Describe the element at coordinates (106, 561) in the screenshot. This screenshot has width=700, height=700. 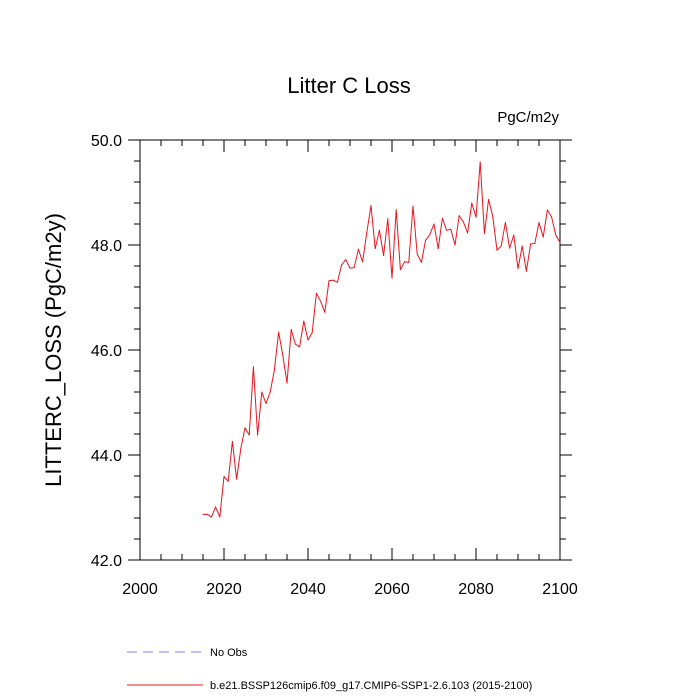
I see `y-tick-label: 42.0` at that location.